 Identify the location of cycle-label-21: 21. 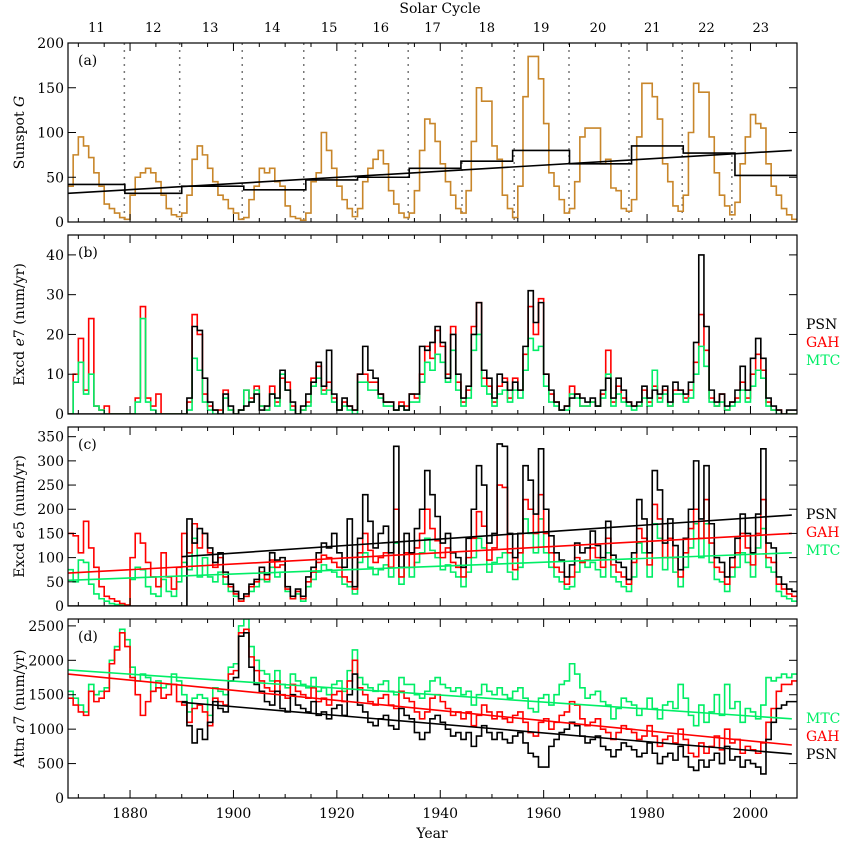
(652, 28).